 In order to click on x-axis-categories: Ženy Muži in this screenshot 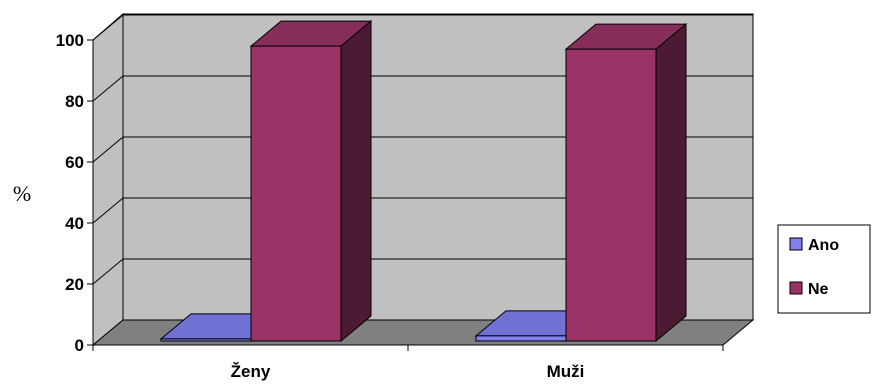, I will do `click(408, 363)`.